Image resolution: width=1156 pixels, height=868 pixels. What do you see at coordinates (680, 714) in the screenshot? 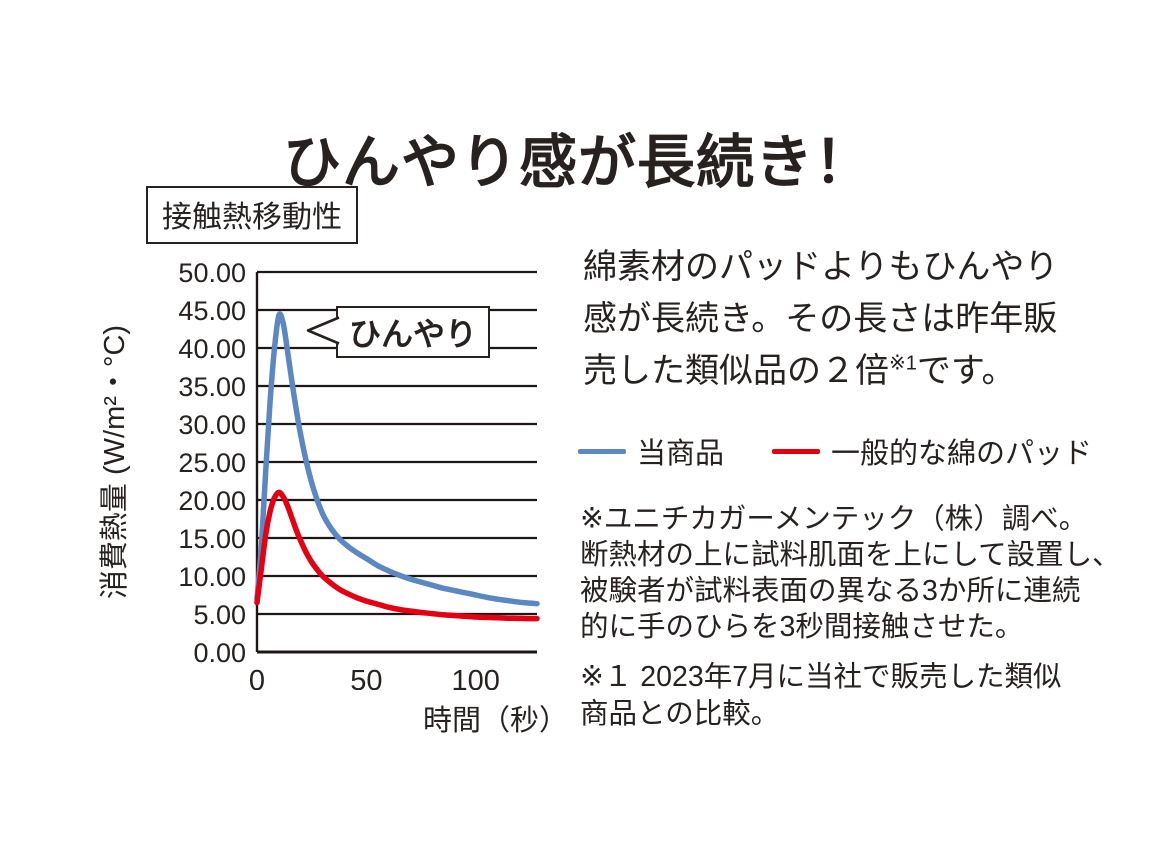
I see `footnote-comparison-line-2: 商品との比較。` at bounding box center [680, 714].